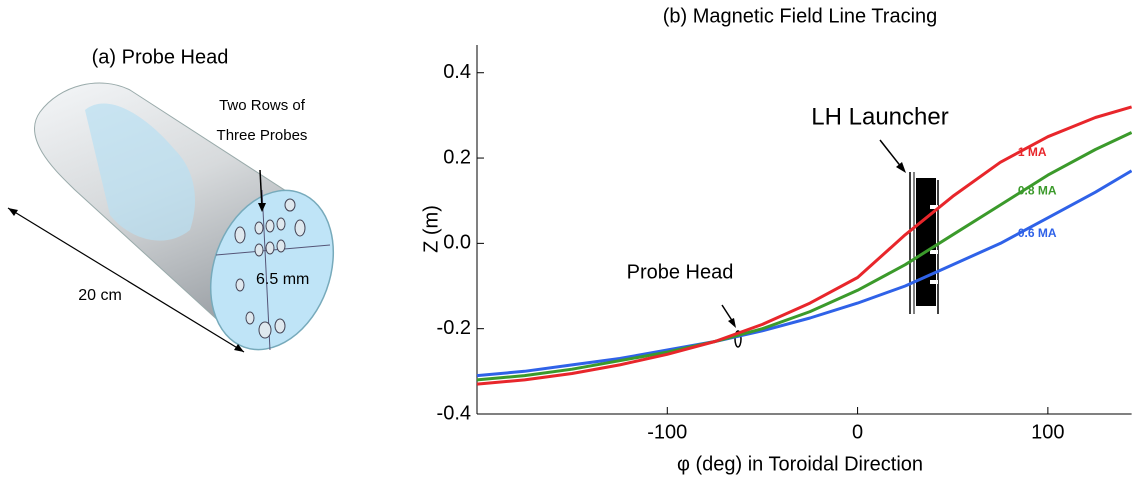  What do you see at coordinates (160, 57) in the screenshot?
I see `panel-title: (a) Probe Head` at bounding box center [160, 57].